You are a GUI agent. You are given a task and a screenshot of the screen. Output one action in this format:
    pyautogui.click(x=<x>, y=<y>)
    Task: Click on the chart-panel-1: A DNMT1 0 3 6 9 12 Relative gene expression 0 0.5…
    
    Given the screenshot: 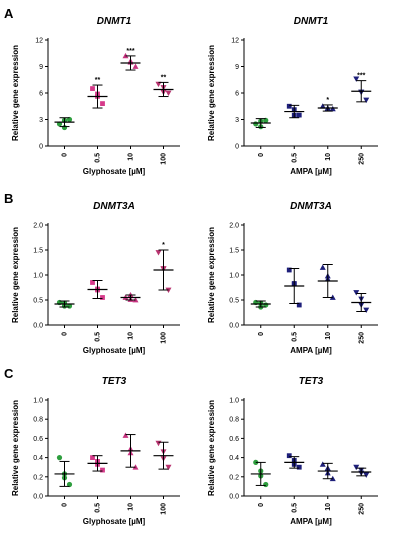 What is the action you would take?
    pyautogui.click(x=92, y=91)
    